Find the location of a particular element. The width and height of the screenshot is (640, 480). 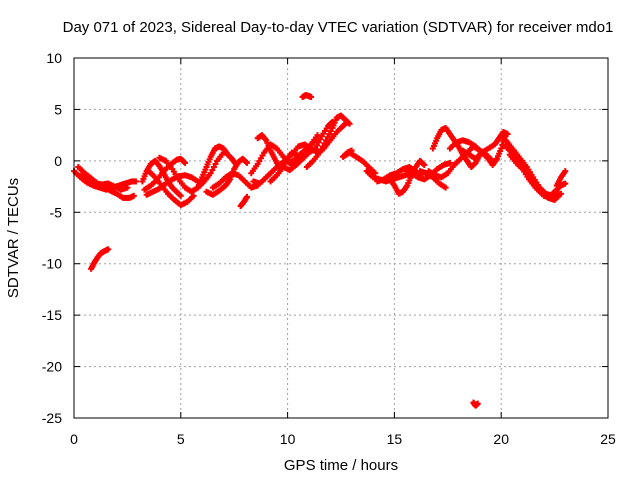

x-tick-label: 10 is located at coordinates (288, 439).